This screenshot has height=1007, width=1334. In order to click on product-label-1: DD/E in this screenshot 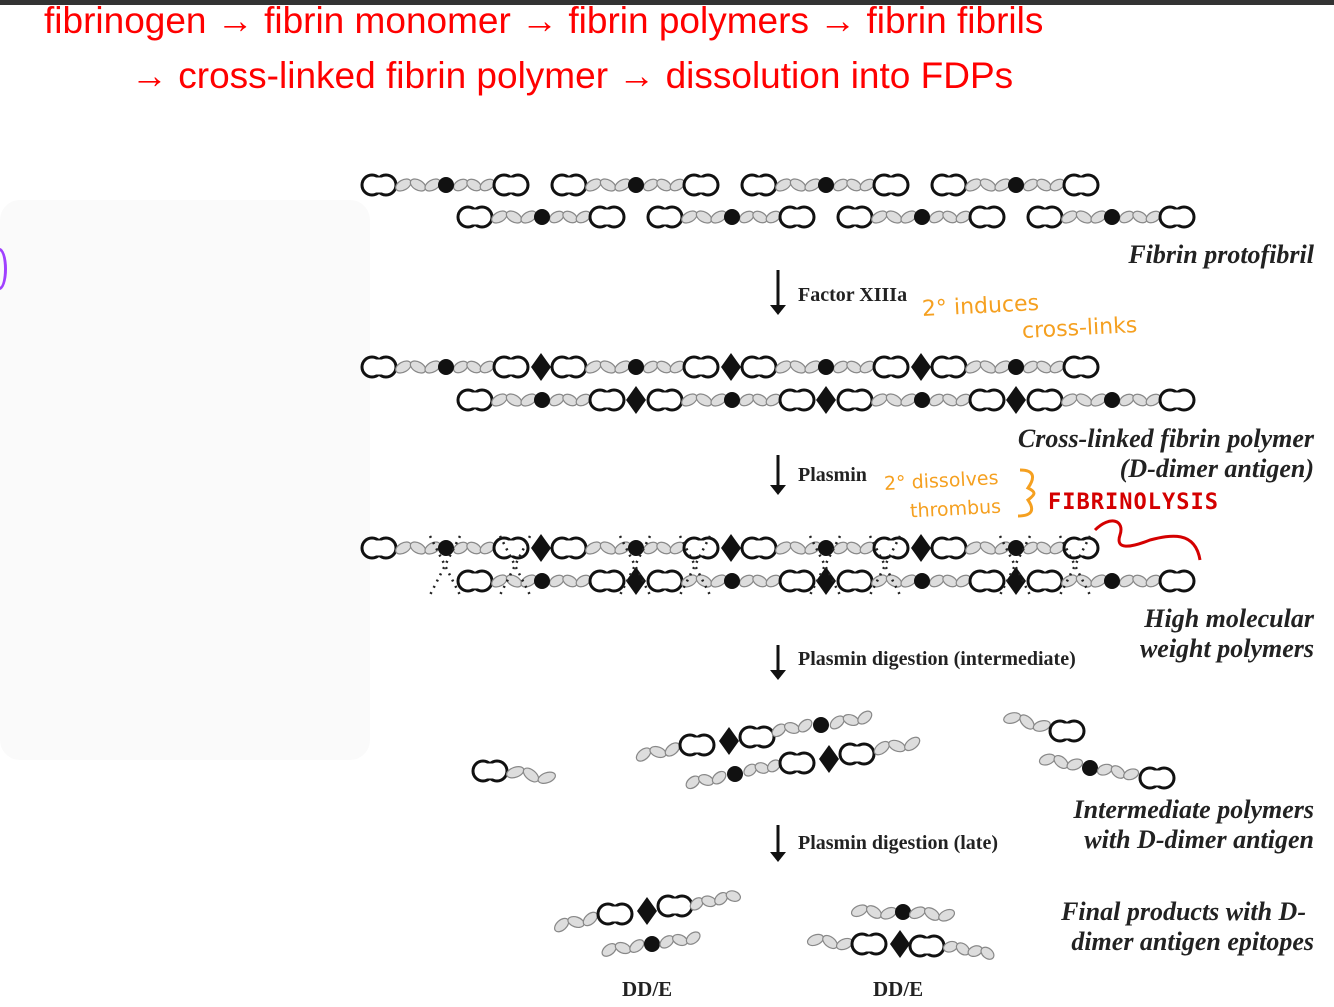, I will do `click(647, 989)`.